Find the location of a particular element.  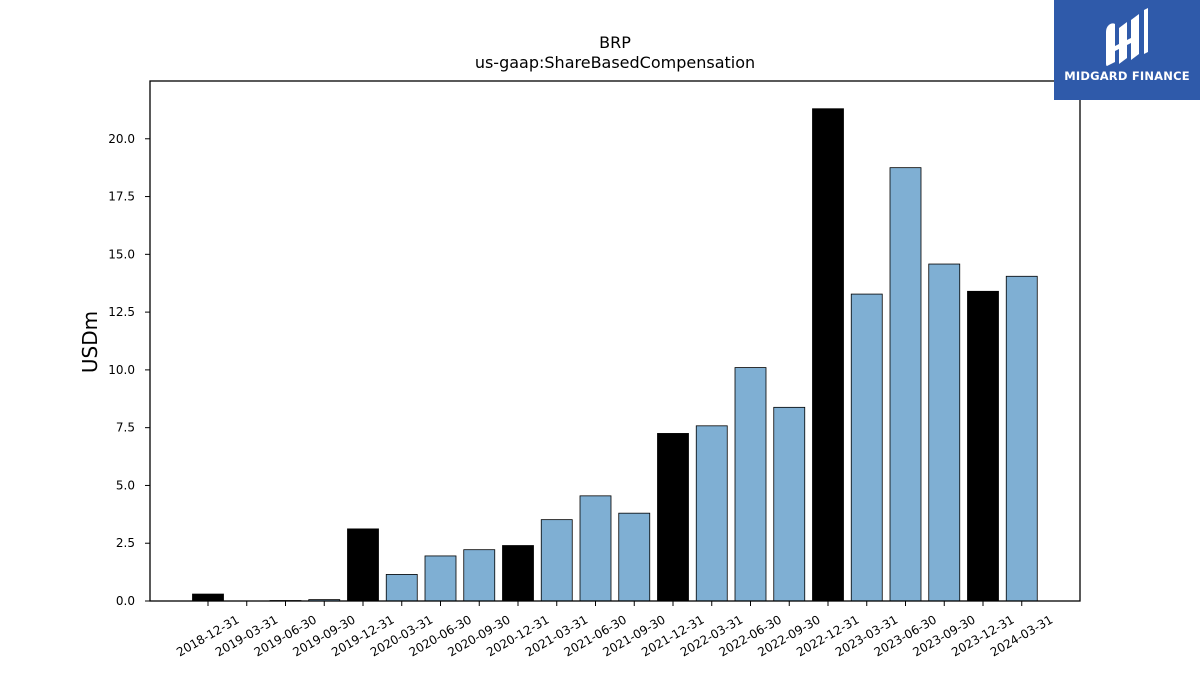

y-tick-label: 10.0 is located at coordinates (121, 370).